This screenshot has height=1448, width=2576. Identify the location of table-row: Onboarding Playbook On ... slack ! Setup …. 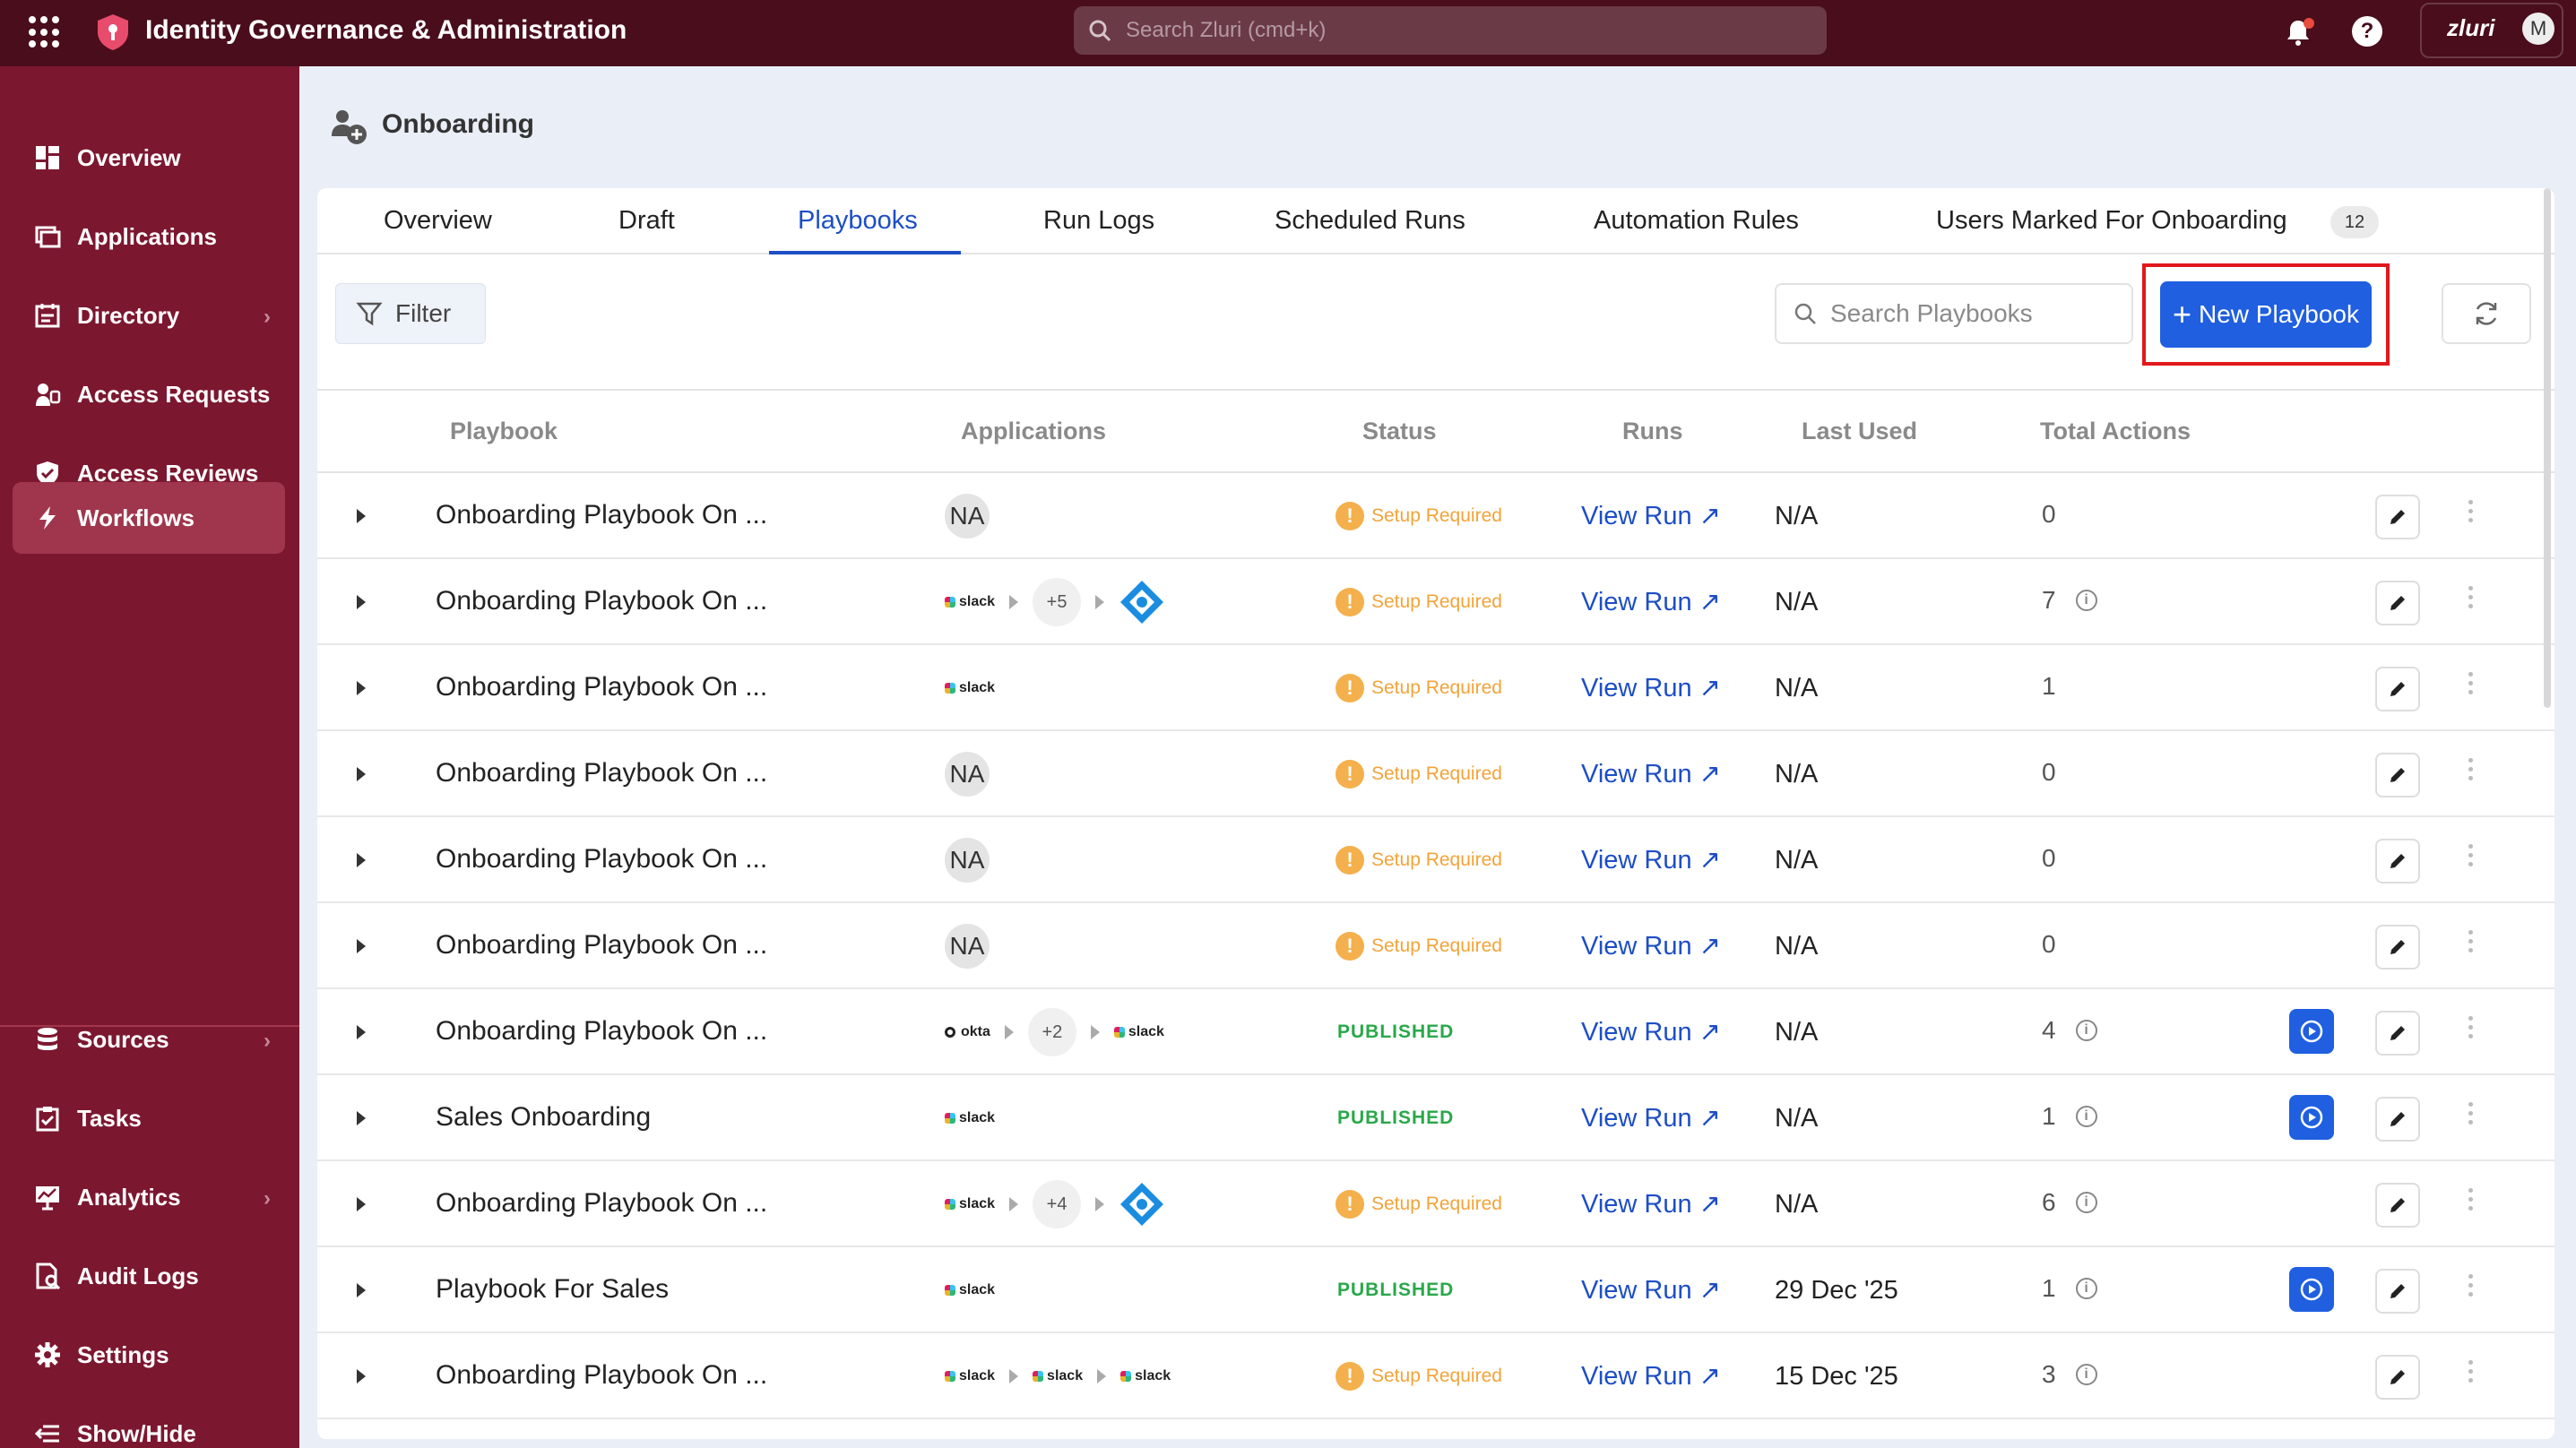
(1435, 688).